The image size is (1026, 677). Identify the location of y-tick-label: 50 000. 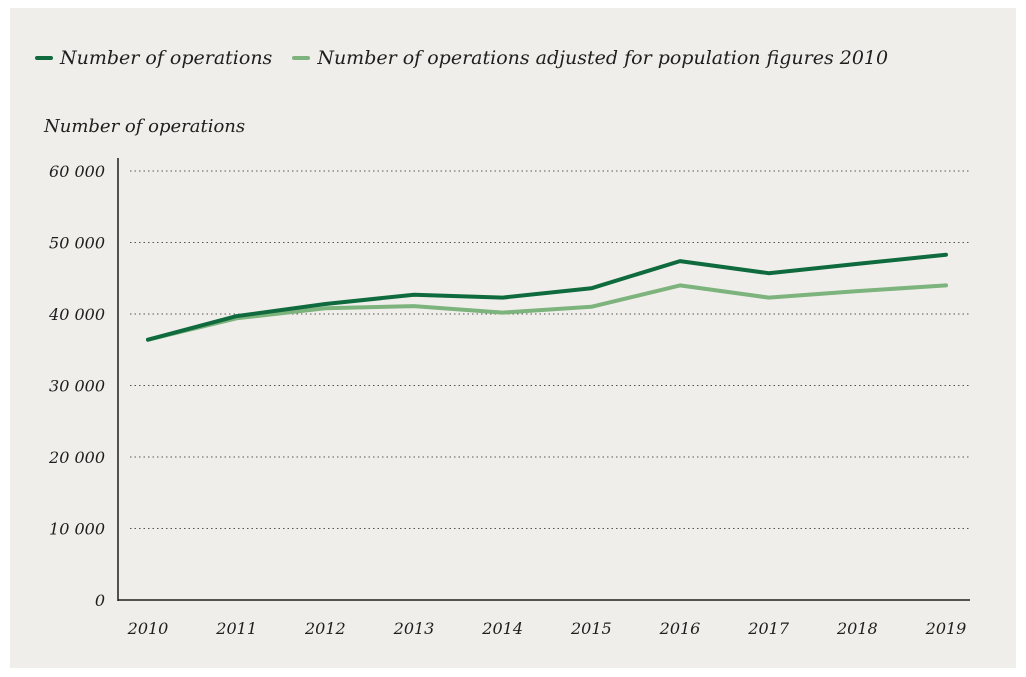
(77, 243).